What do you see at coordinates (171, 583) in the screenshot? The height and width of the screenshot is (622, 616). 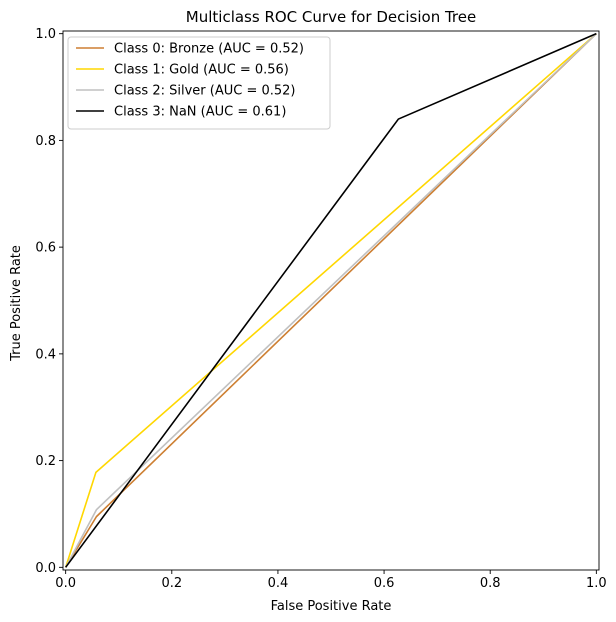 I see `x-tick-label: 0.2` at bounding box center [171, 583].